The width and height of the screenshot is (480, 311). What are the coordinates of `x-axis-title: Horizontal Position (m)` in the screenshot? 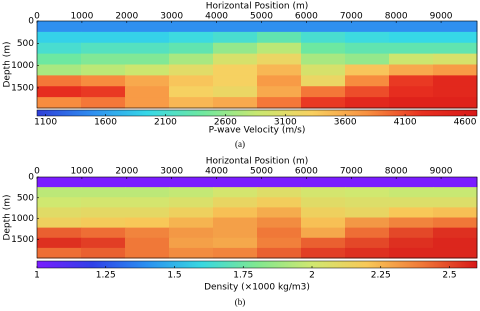 It's located at (257, 162).